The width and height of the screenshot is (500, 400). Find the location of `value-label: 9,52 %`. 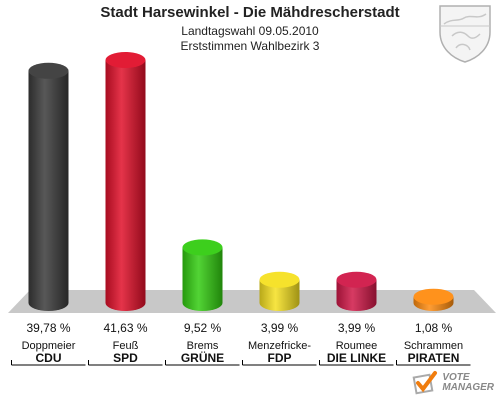

value-label: 9,52 % is located at coordinates (203, 328).